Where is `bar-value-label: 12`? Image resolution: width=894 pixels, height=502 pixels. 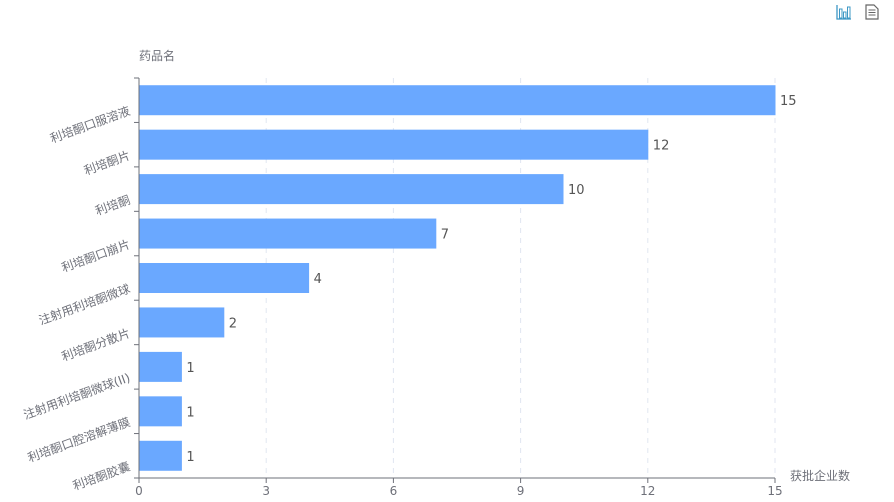 bar-value-label: 12 is located at coordinates (661, 146).